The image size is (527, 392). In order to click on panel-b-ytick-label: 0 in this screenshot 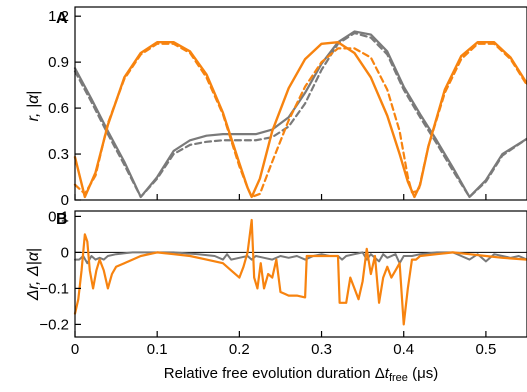, I will do `click(65, 252)`.